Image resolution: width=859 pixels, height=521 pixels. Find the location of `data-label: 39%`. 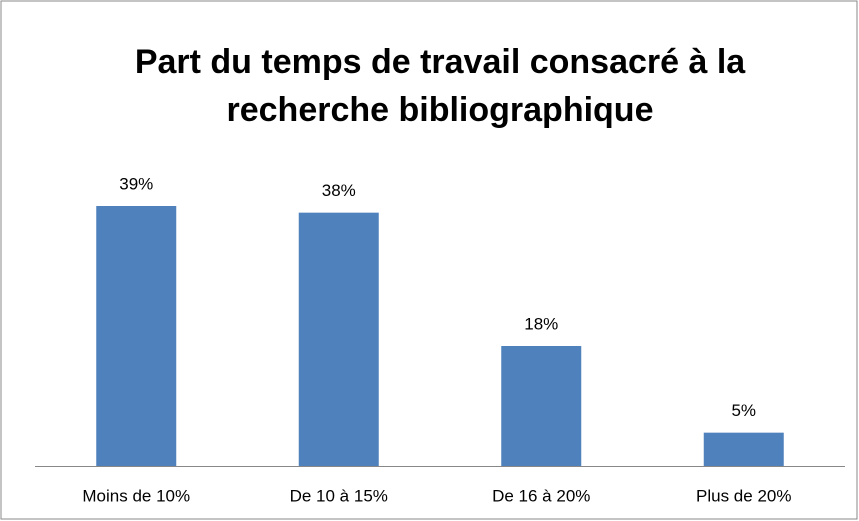

data-label: 39% is located at coordinates (136, 183).